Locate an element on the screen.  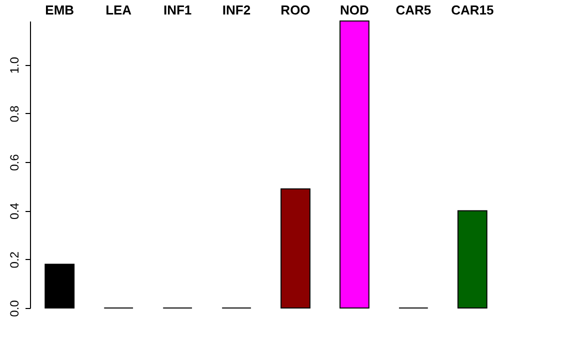
x-tick-label: LEA is located at coordinates (119, 10).